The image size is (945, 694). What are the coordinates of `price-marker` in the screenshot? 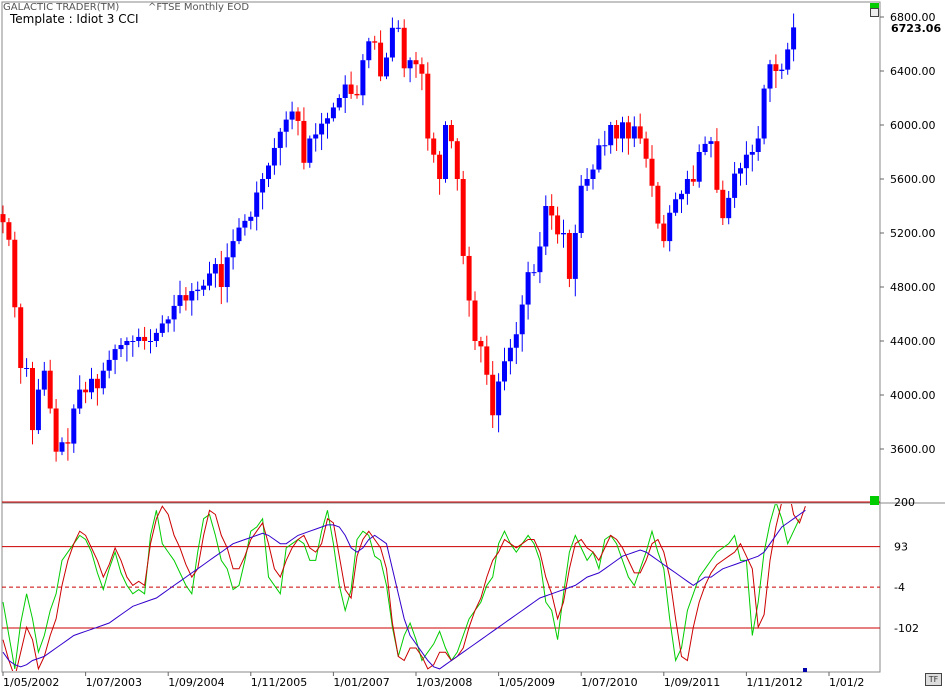 It's located at (874, 7).